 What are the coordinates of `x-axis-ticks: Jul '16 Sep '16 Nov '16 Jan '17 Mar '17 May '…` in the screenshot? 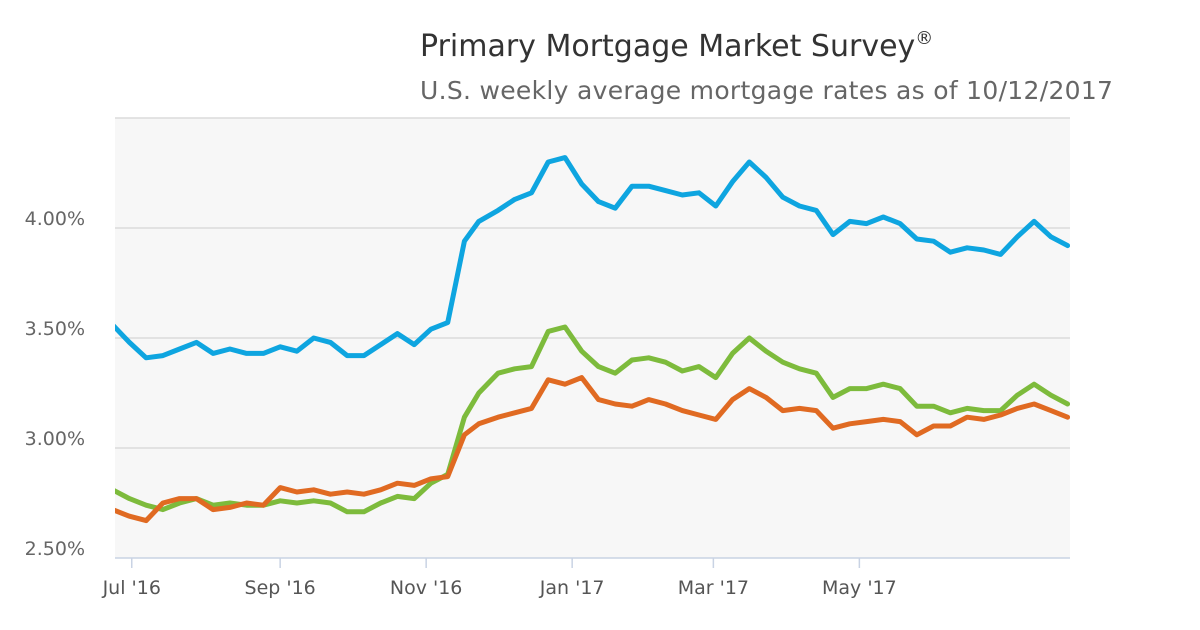 It's located at (499, 578).